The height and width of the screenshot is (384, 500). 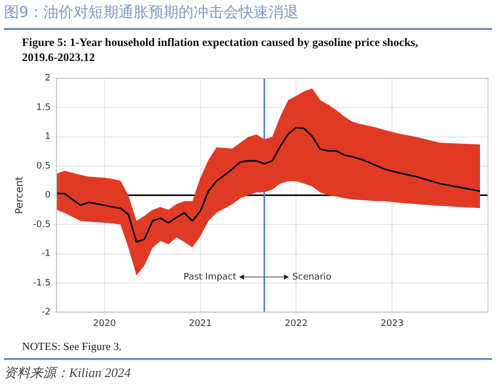 I want to click on chart-subtitle: Figure 5: 1-Year household inflation expectation caused by gasoline price shocks, 2019.6-2023.12, so click(x=221, y=51).